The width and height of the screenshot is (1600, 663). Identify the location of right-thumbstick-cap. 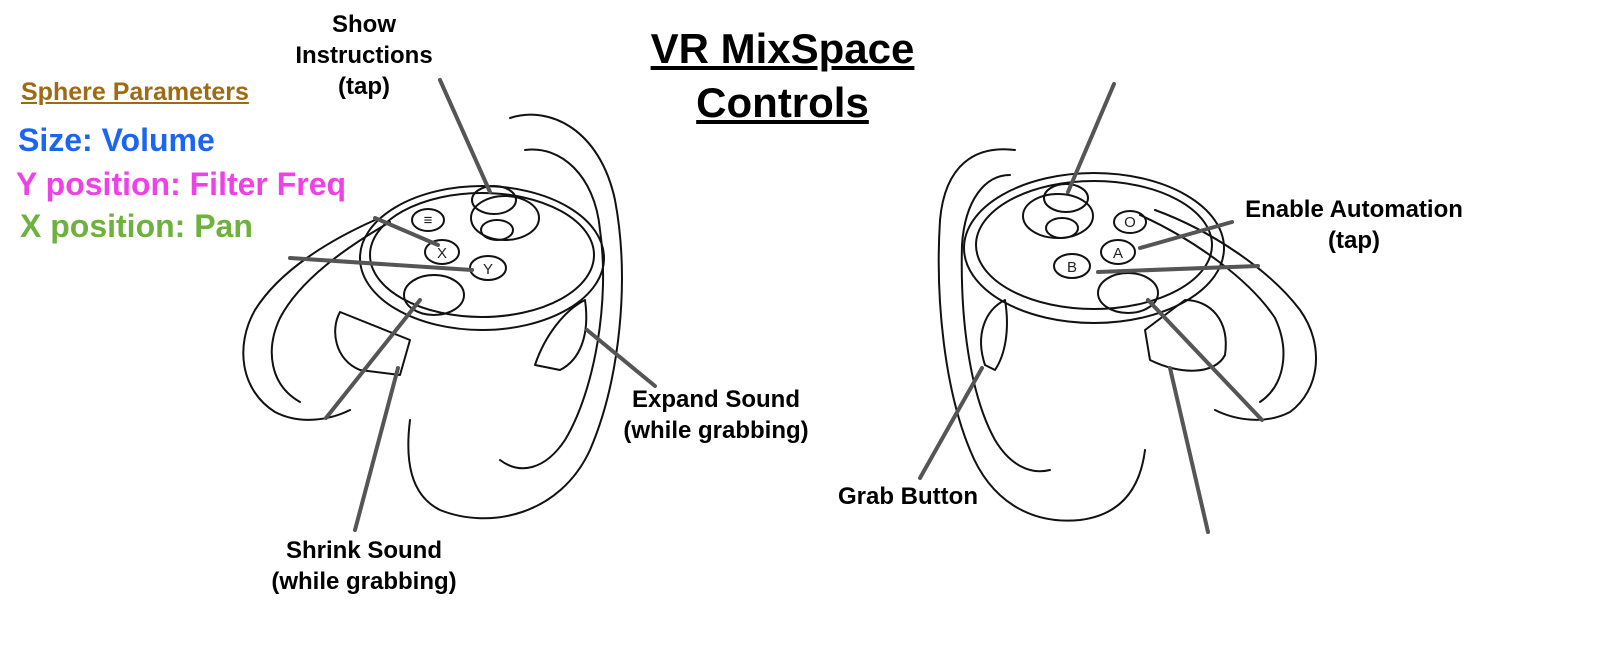
(1066, 198).